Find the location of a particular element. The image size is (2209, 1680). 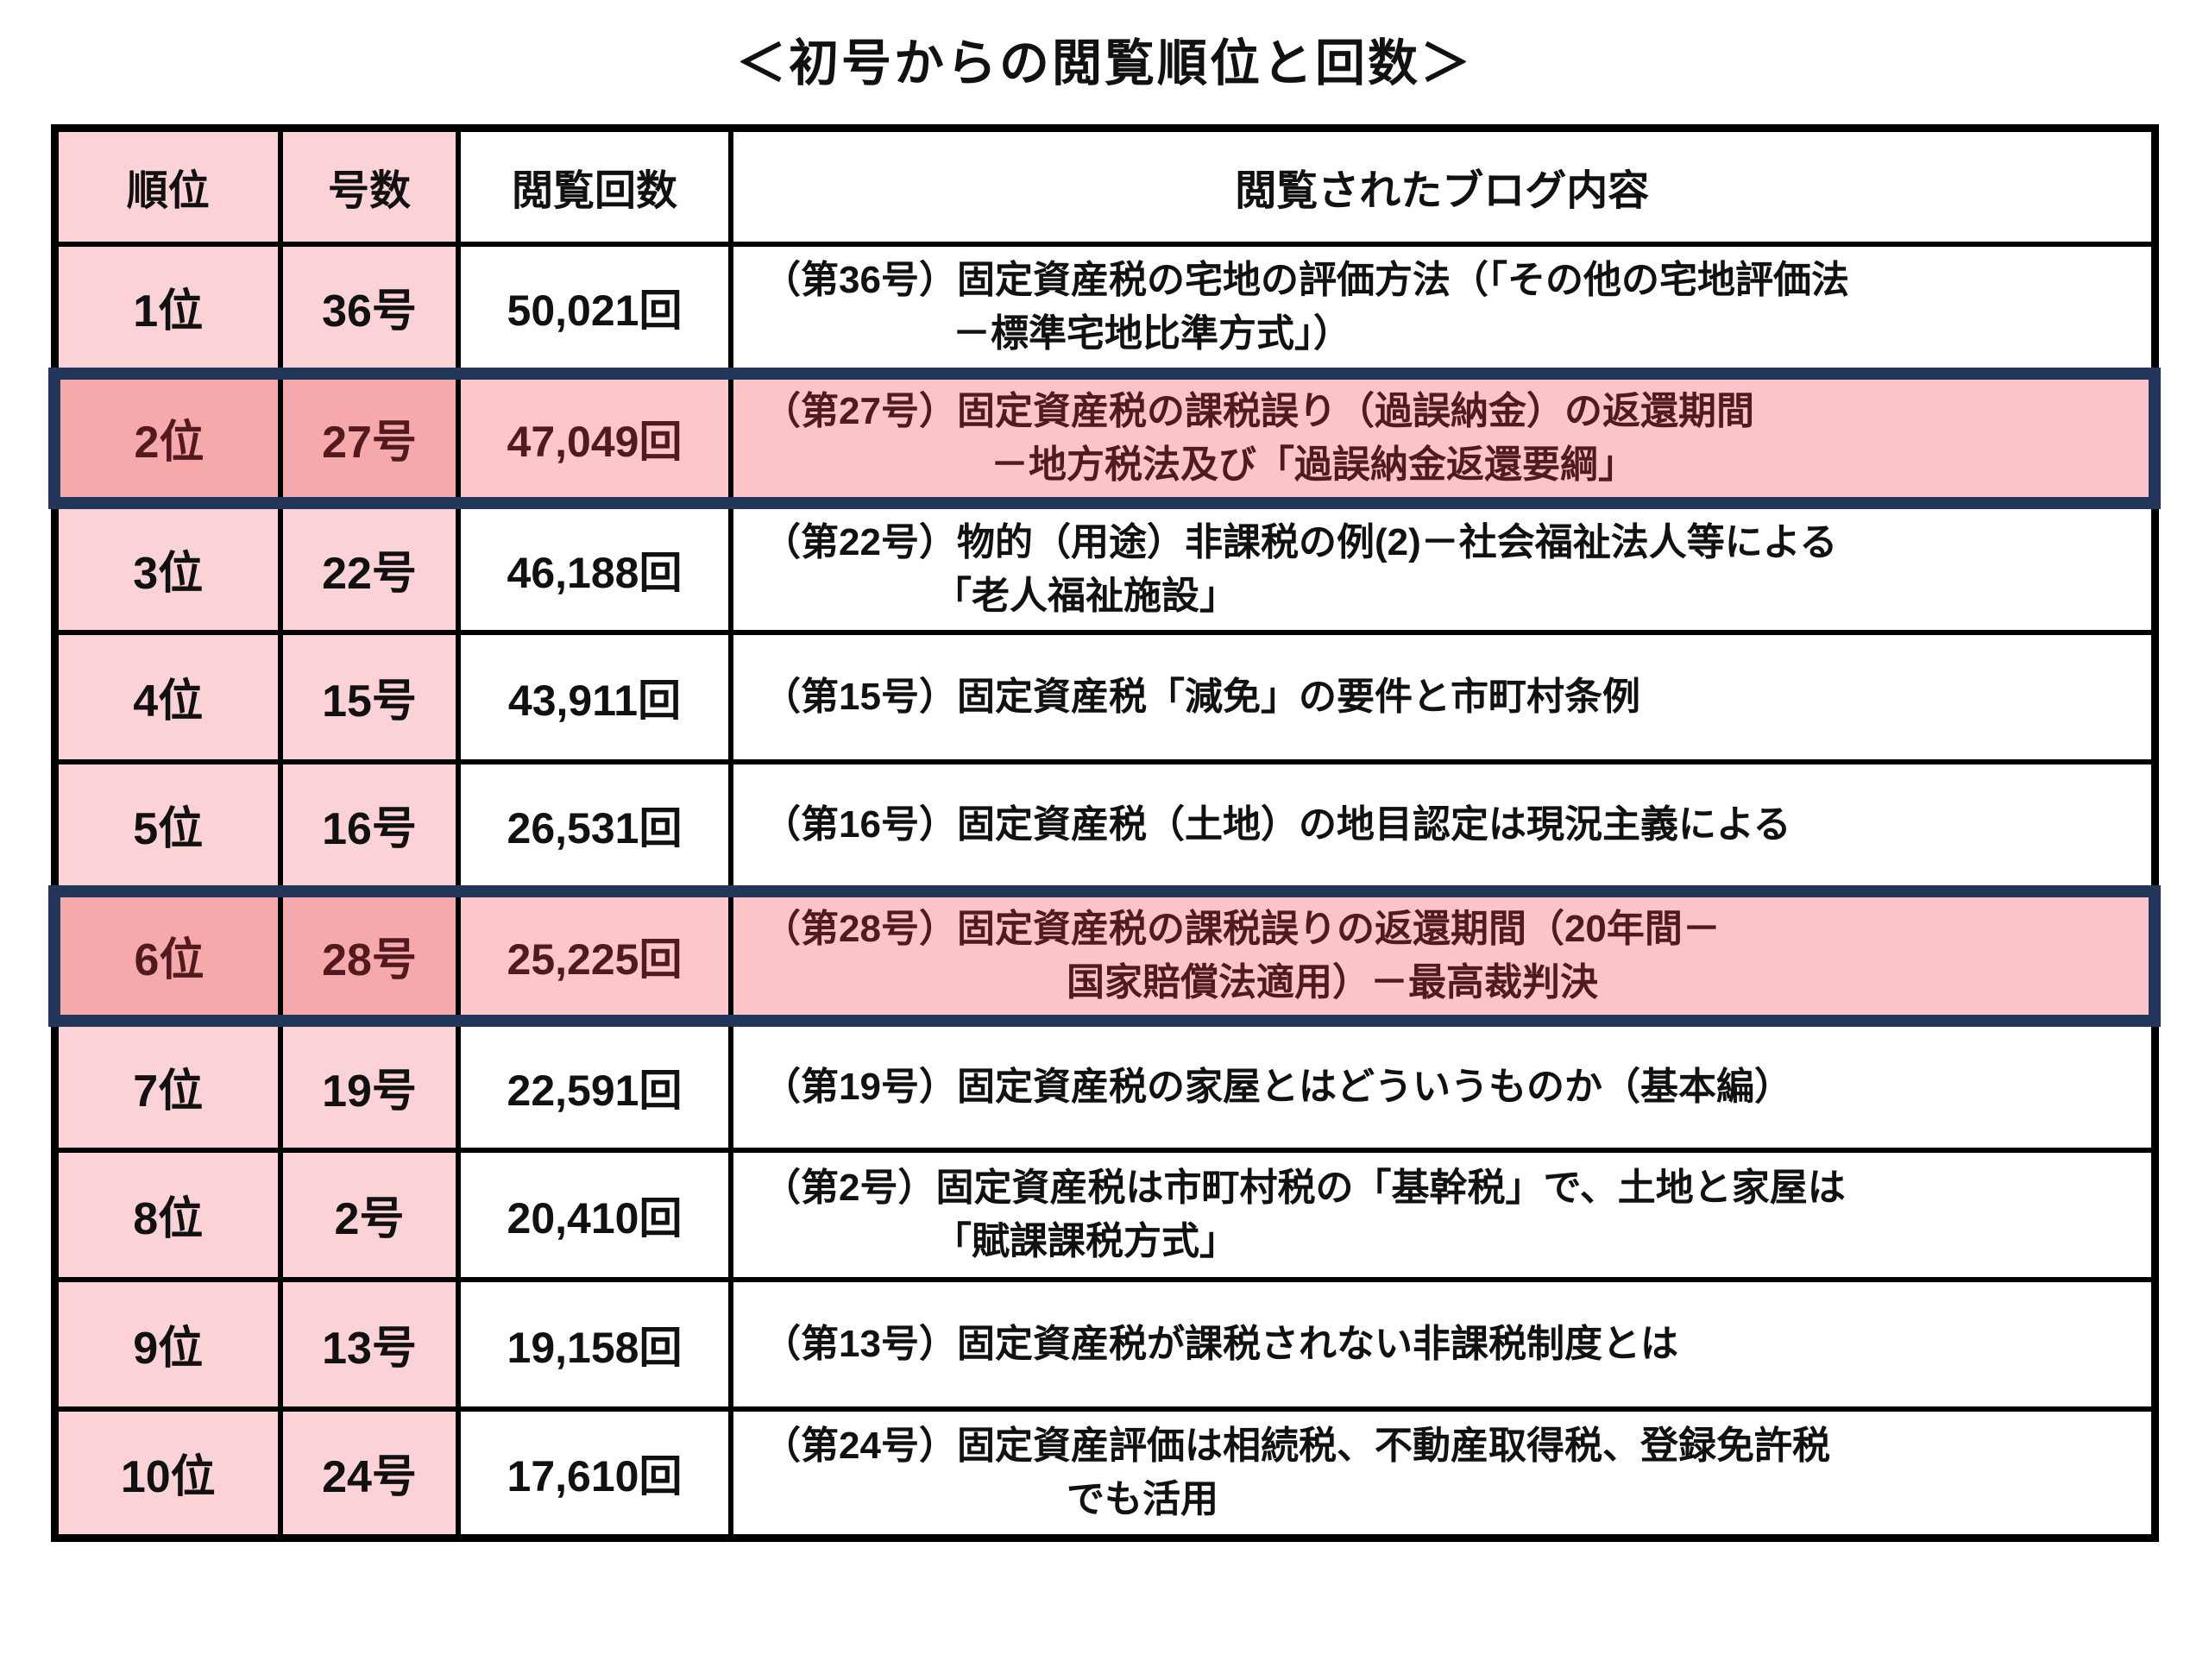

rank-cell: 7位 is located at coordinates (167, 1085).